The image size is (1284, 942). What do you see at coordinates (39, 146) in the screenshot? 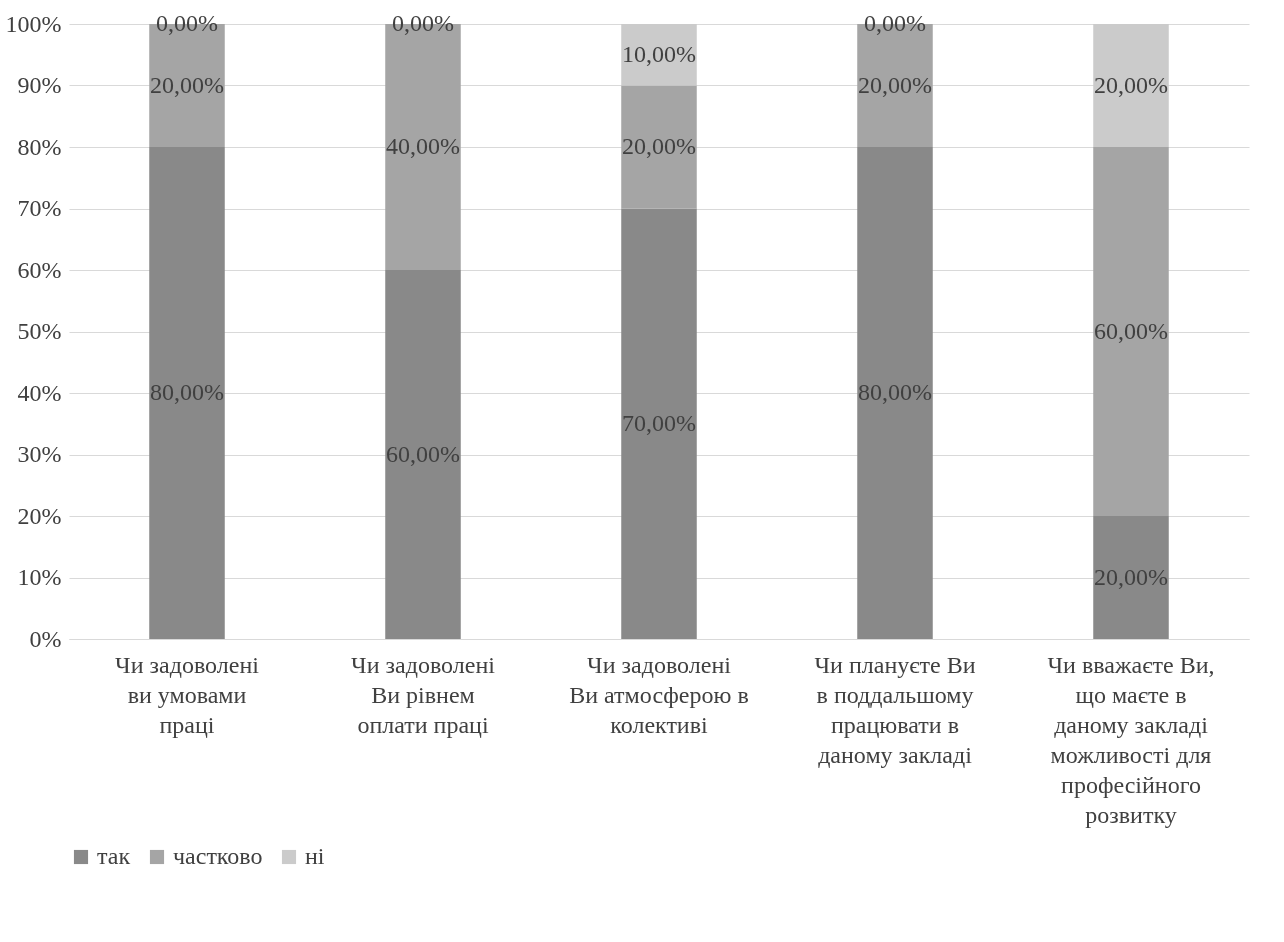
I see `y-tick-label: 80%` at bounding box center [39, 146].